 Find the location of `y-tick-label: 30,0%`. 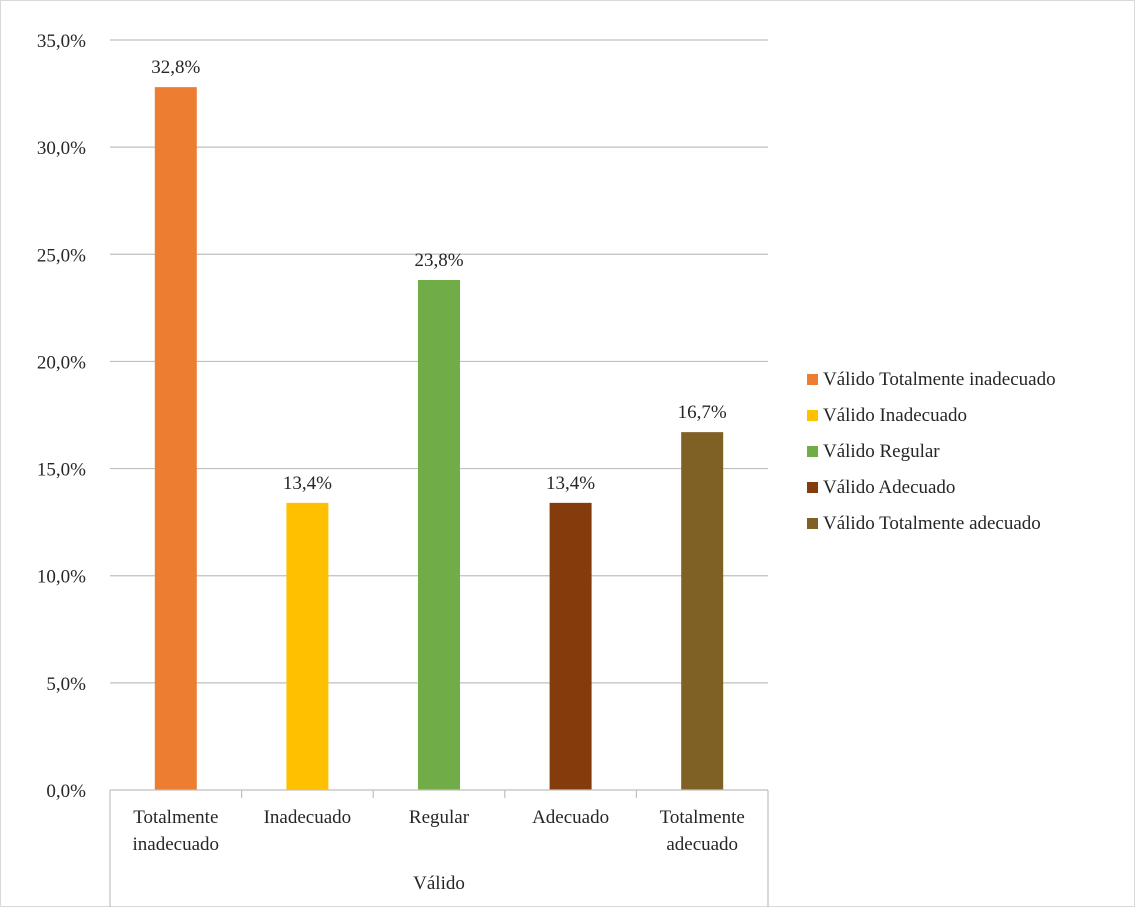

y-tick-label: 30,0% is located at coordinates (61, 148).